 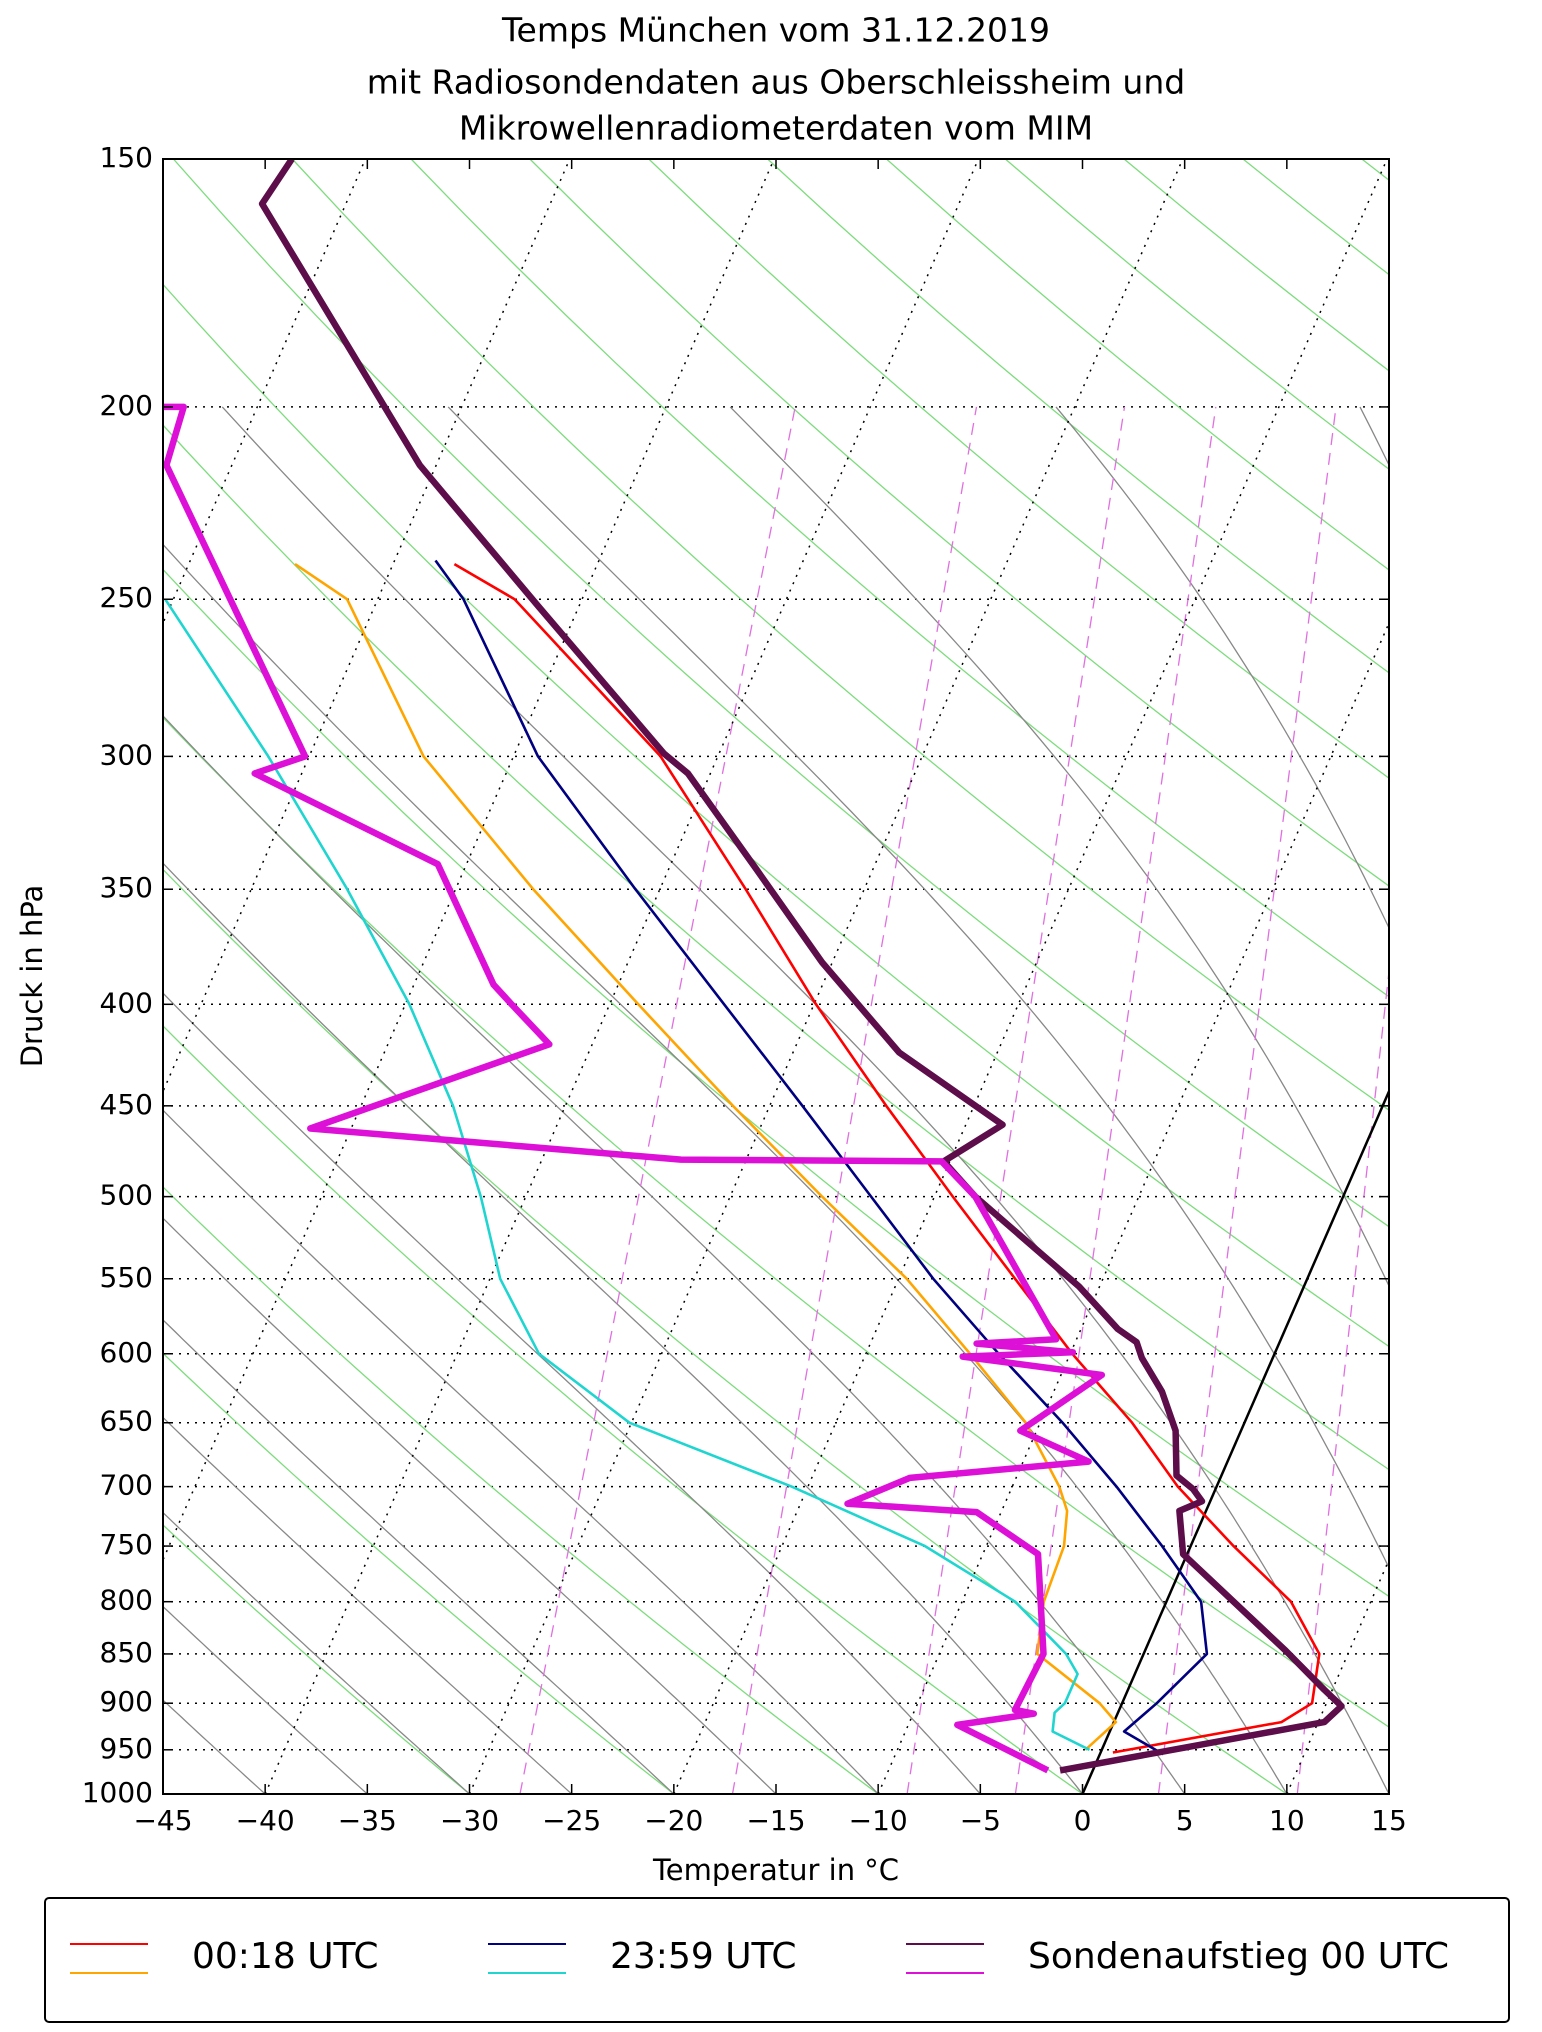 What do you see at coordinates (1185, 1820) in the screenshot?
I see `x-tick-label: 5` at bounding box center [1185, 1820].